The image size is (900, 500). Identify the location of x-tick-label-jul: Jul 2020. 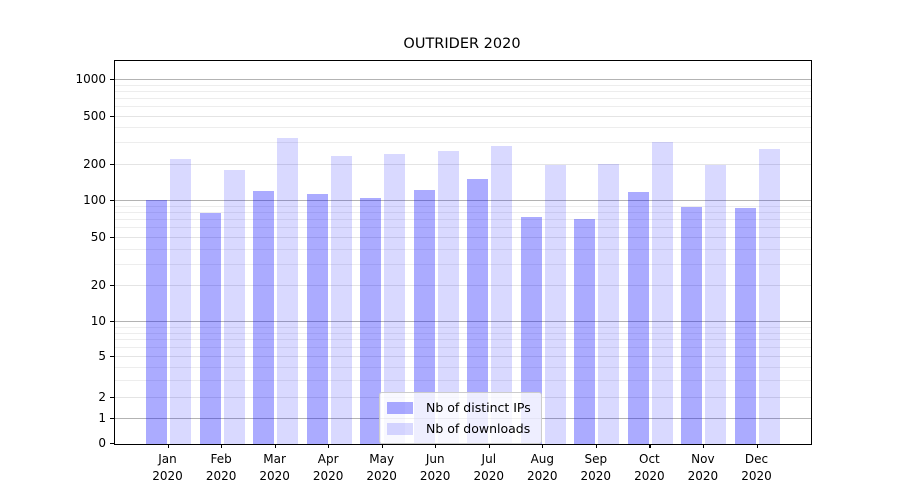
(489, 467).